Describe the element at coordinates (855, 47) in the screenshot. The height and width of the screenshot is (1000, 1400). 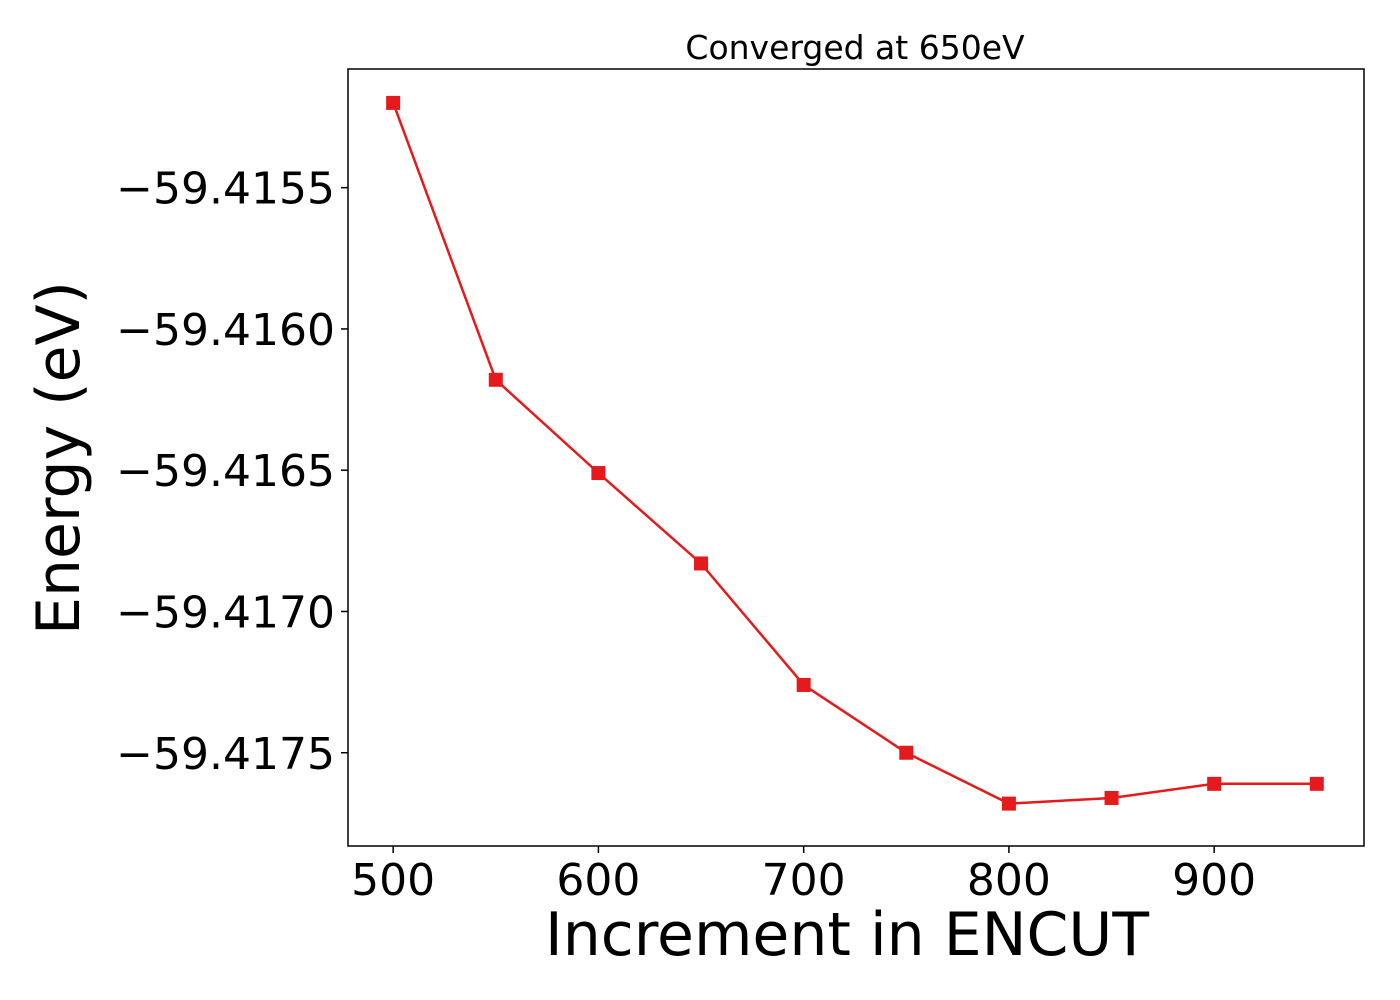
I see `chart-title: Converged at 650eV` at that location.